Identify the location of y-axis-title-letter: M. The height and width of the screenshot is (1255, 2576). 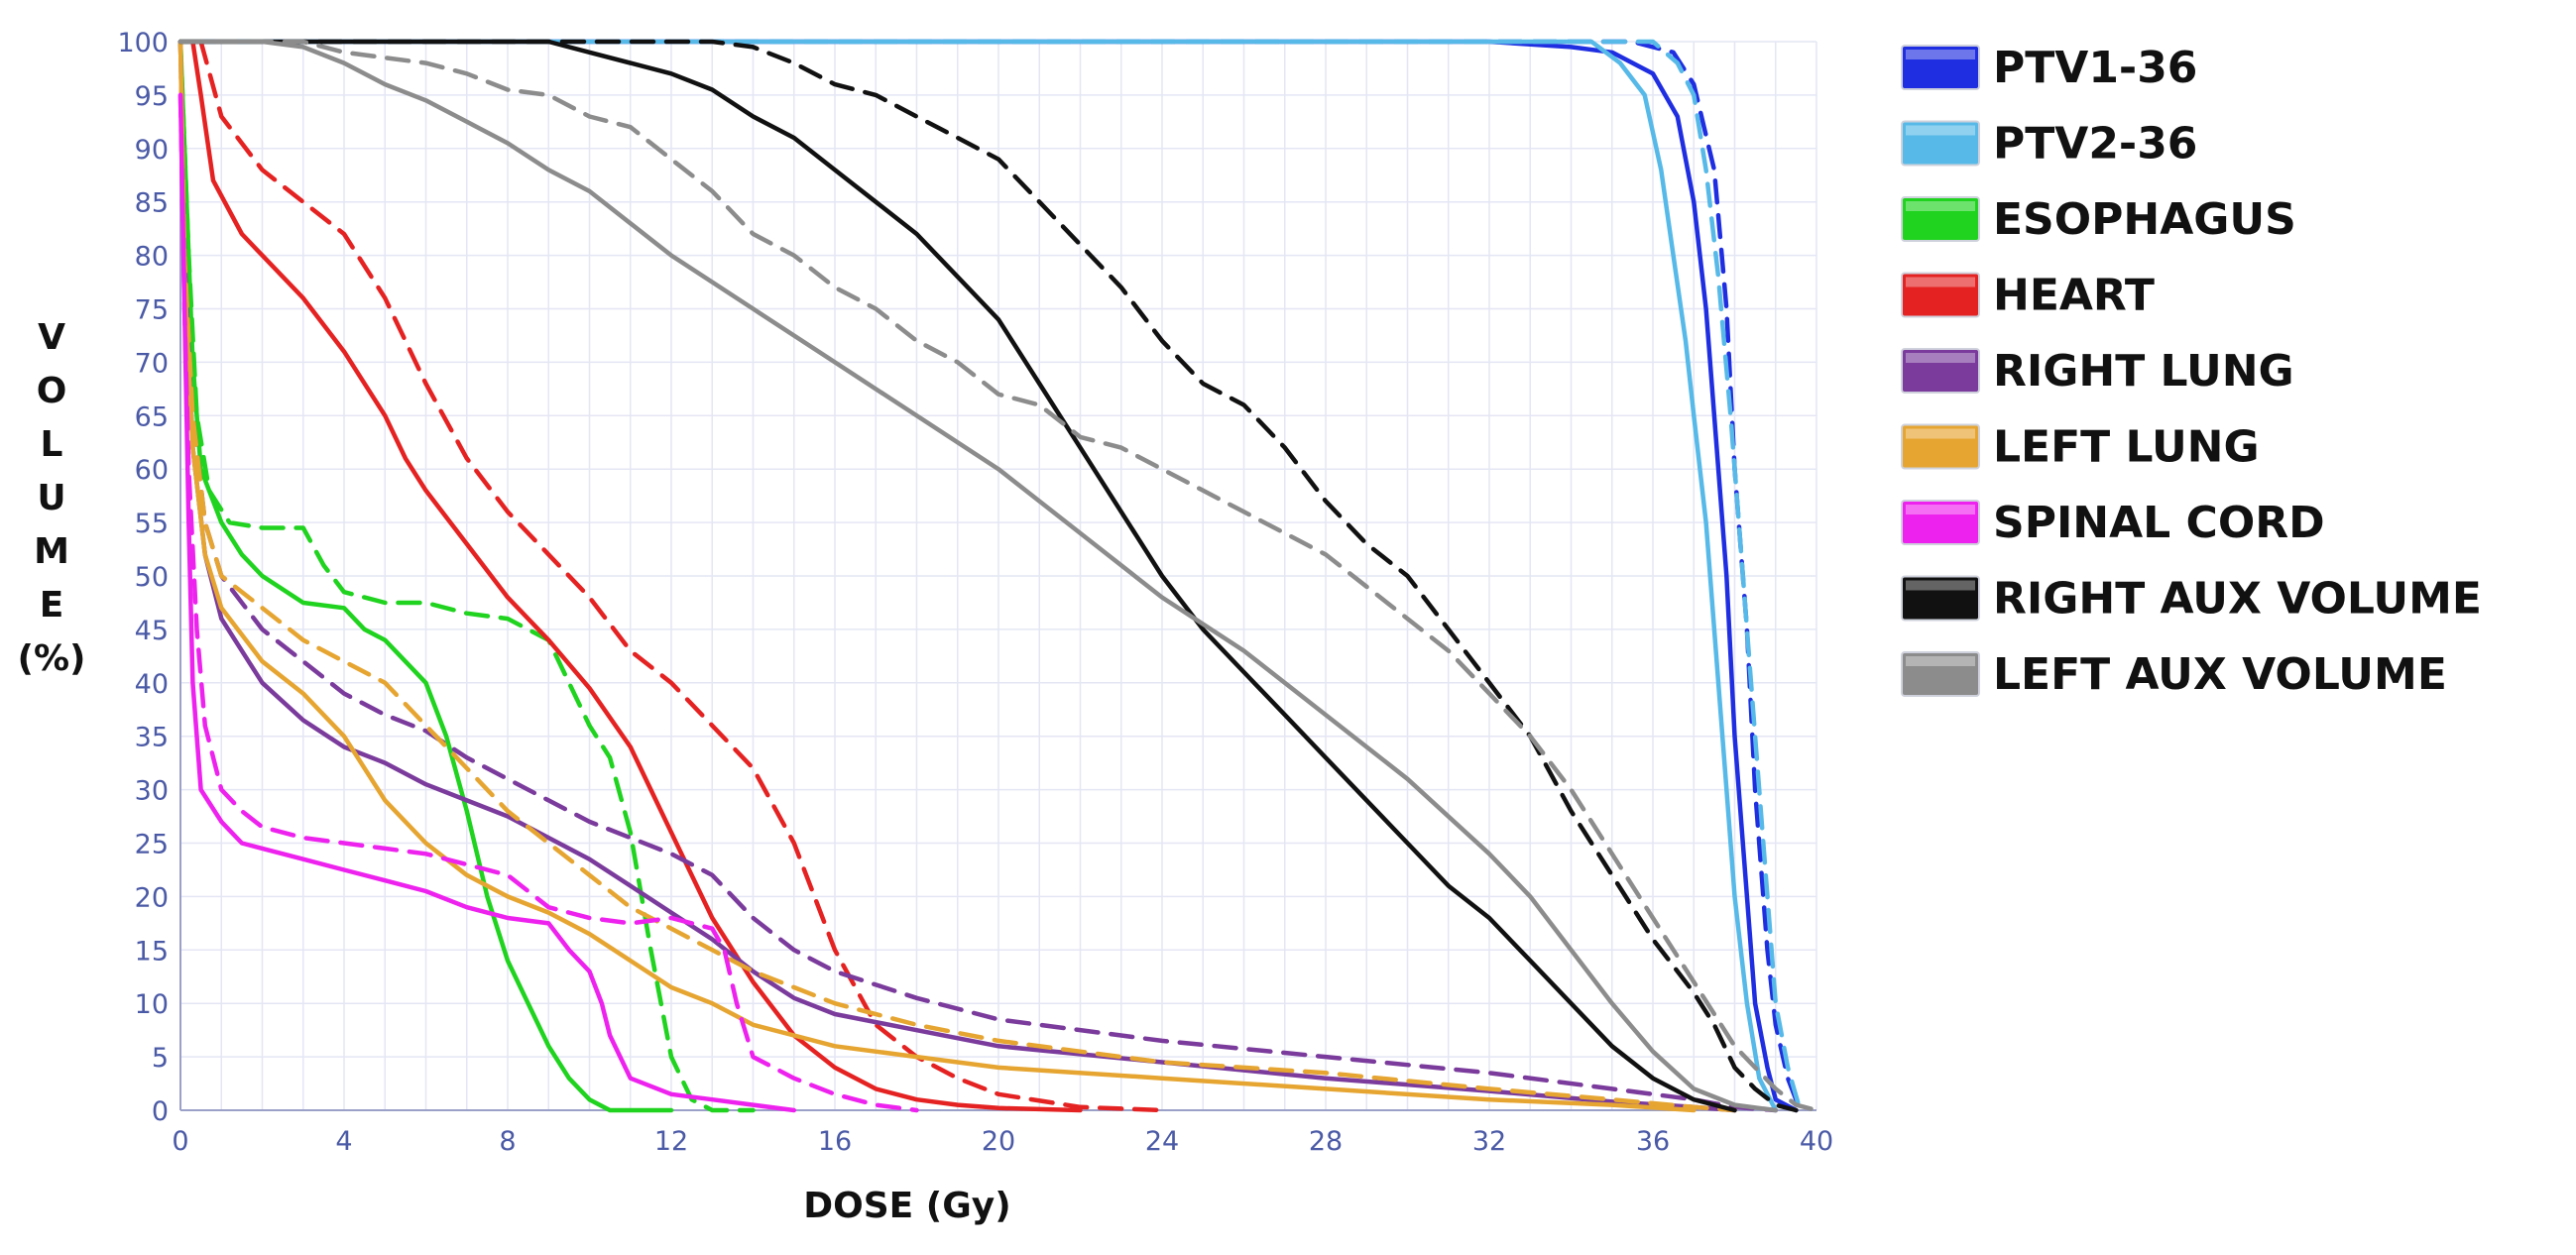
(52, 551).